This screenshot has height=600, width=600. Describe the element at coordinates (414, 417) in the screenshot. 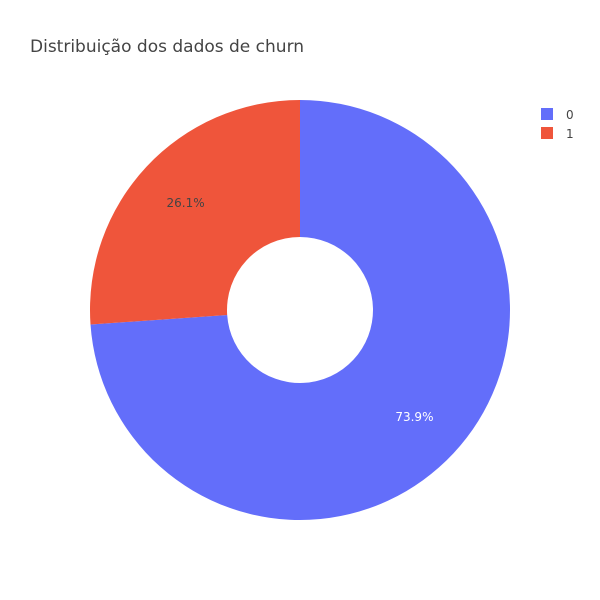

I see `slice-label-0: 73.9%` at that location.